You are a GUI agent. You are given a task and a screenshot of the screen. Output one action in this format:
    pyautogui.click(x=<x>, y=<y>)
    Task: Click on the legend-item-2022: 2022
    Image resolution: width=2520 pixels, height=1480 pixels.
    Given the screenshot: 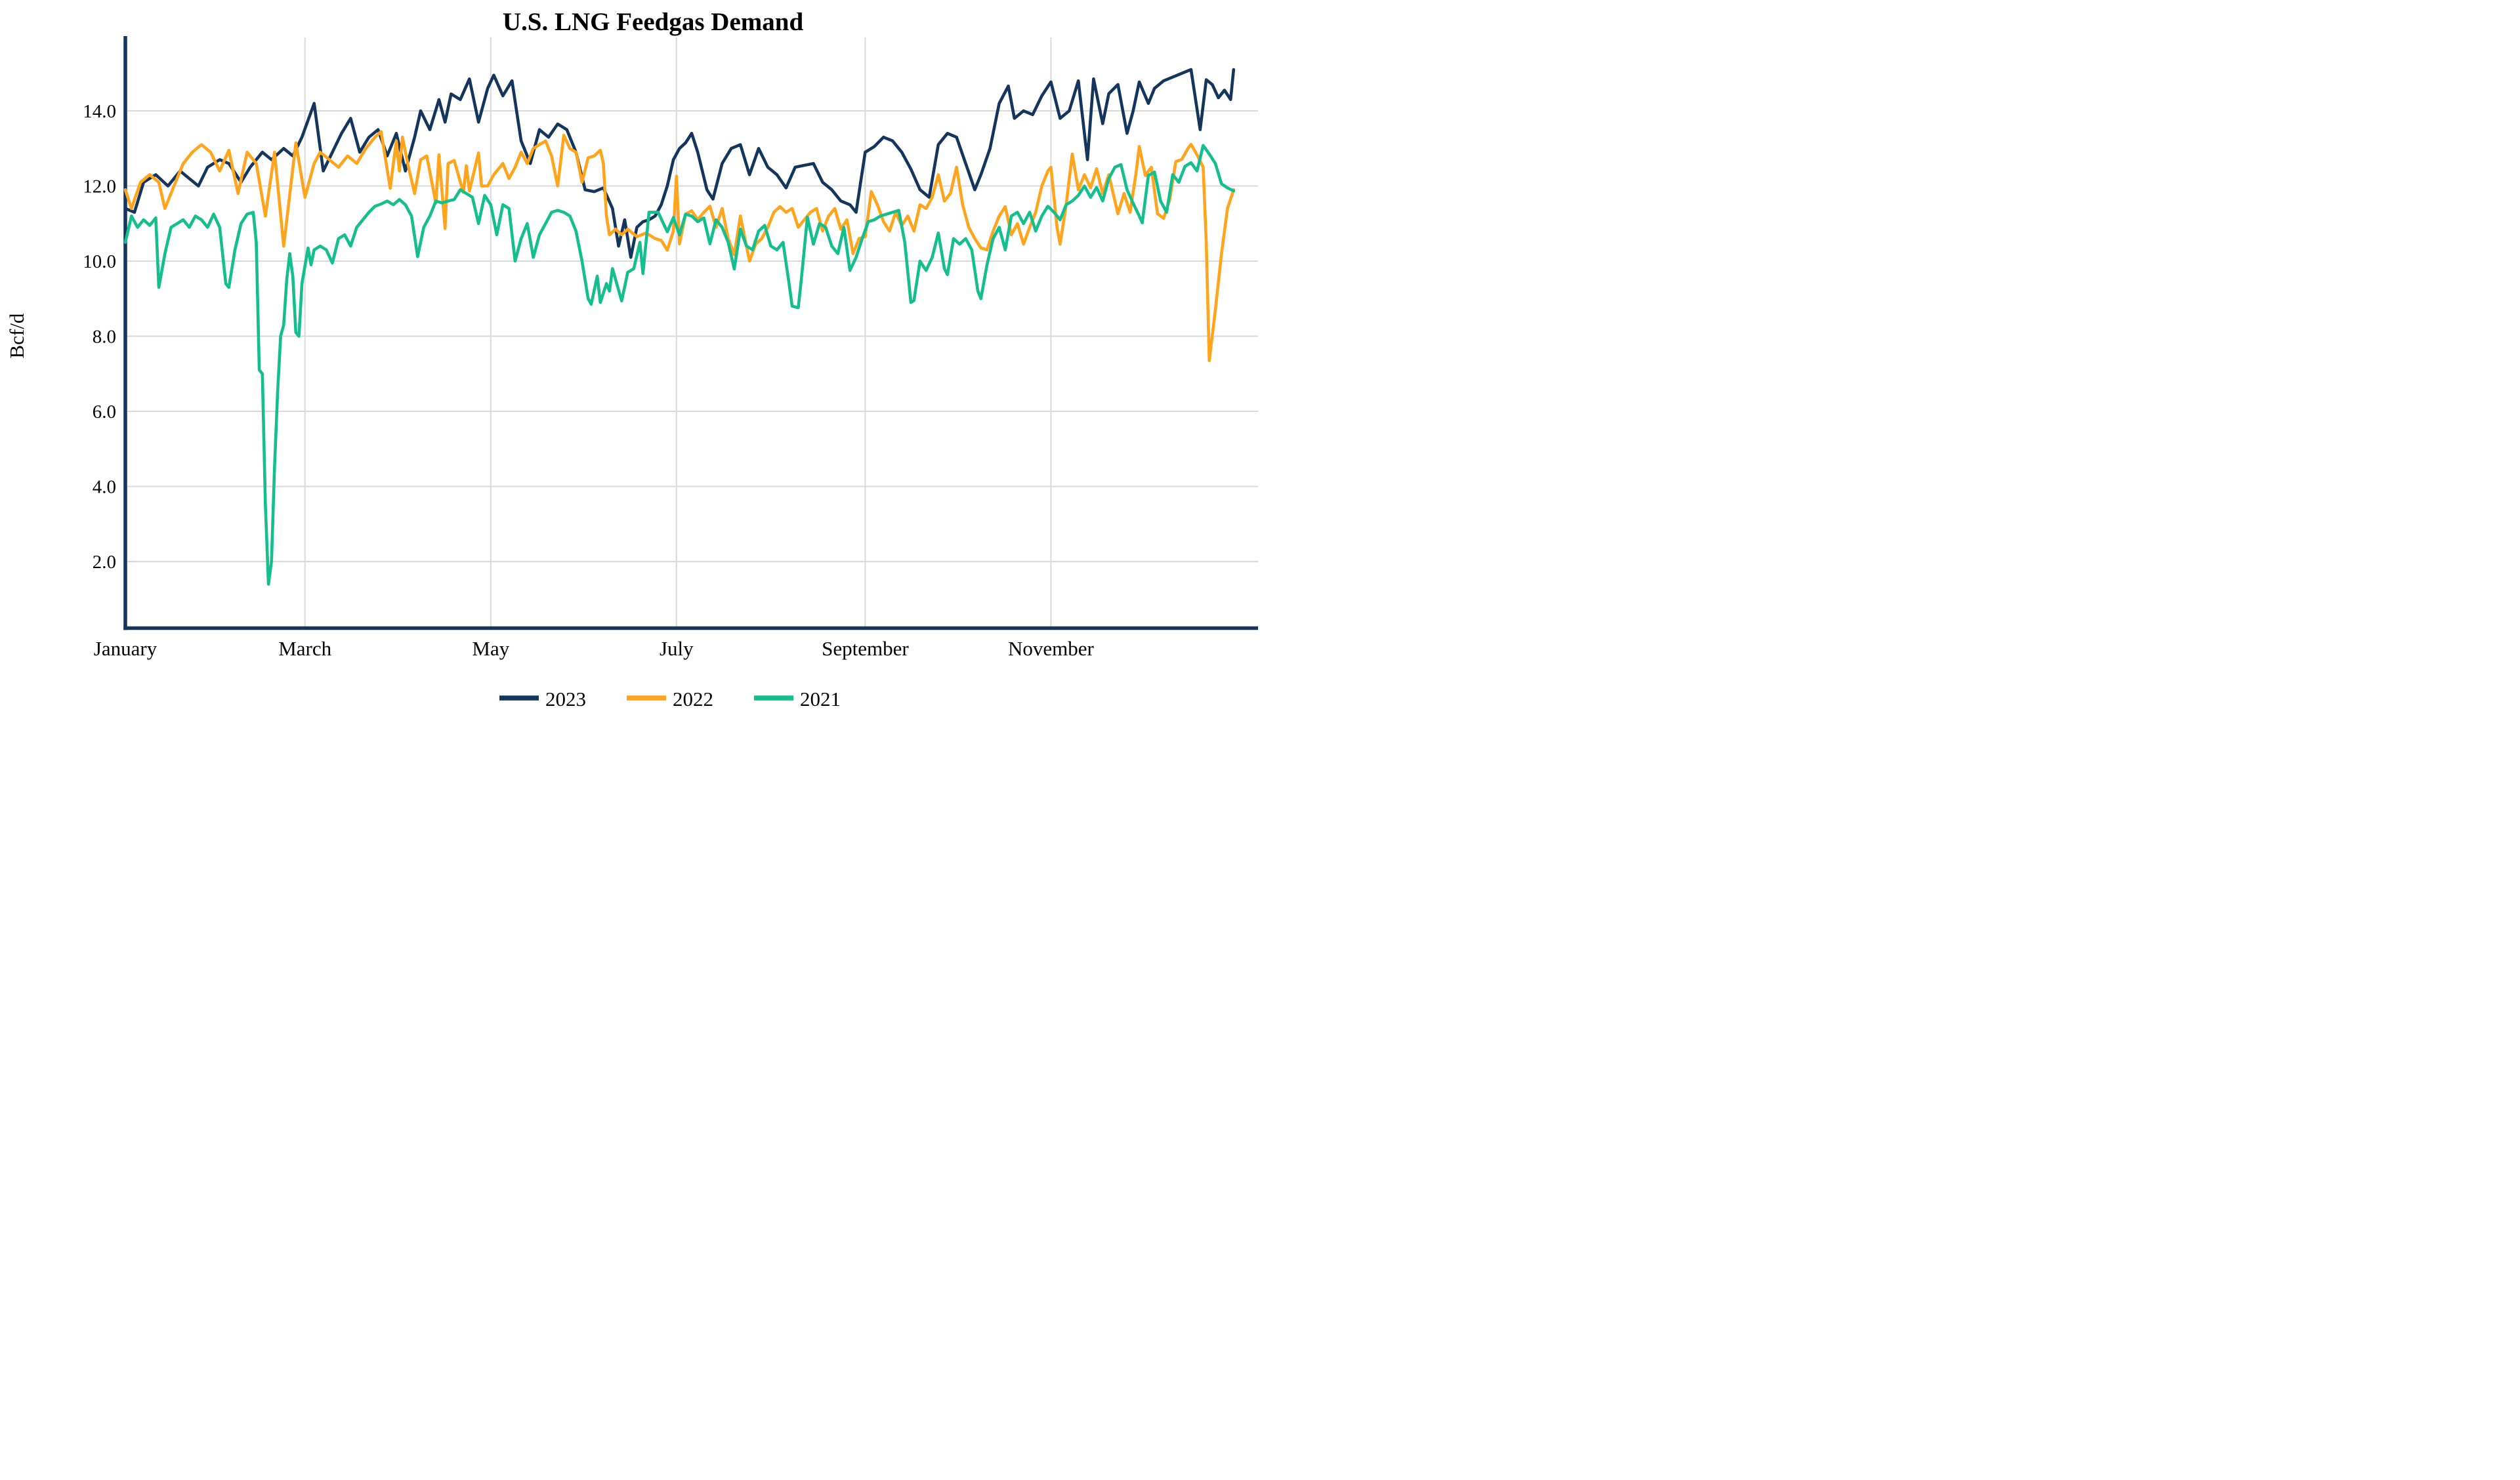 What is the action you would take?
    pyautogui.click(x=670, y=699)
    